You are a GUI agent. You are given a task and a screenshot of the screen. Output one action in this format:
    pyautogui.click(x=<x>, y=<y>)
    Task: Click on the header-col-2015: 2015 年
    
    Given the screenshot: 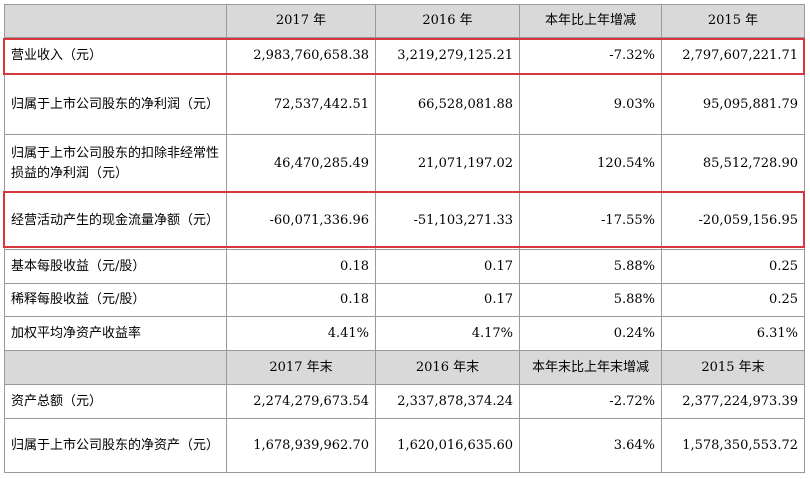 What is the action you would take?
    pyautogui.click(x=733, y=21)
    